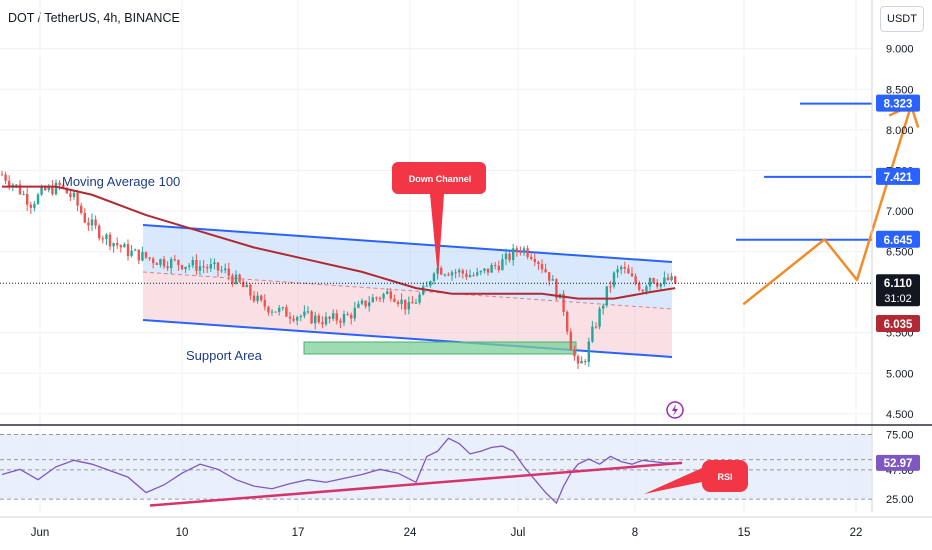 This screenshot has height=550, width=932. What do you see at coordinates (696, 477) in the screenshot?
I see `rsi-callout` at bounding box center [696, 477].